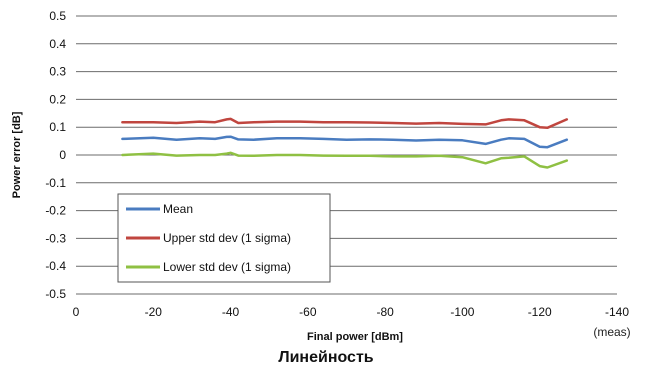  Describe the element at coordinates (611, 332) in the screenshot. I see `x-axis-note: (meas)` at that location.